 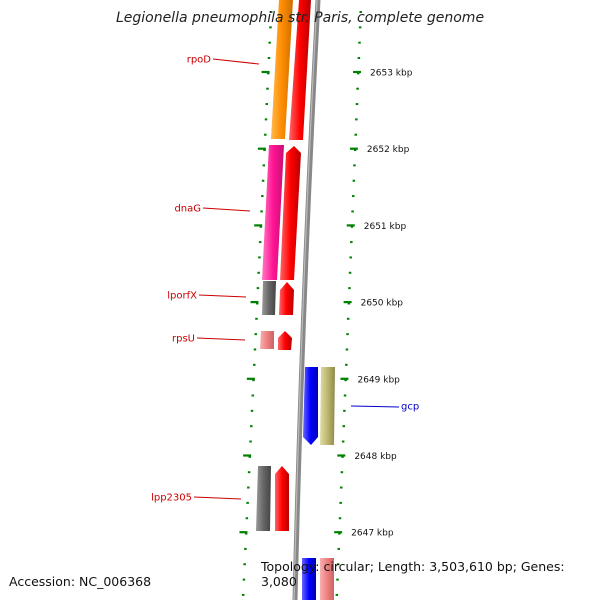 What do you see at coordinates (263, 498) in the screenshot?
I see `gene-lpp2305` at bounding box center [263, 498].